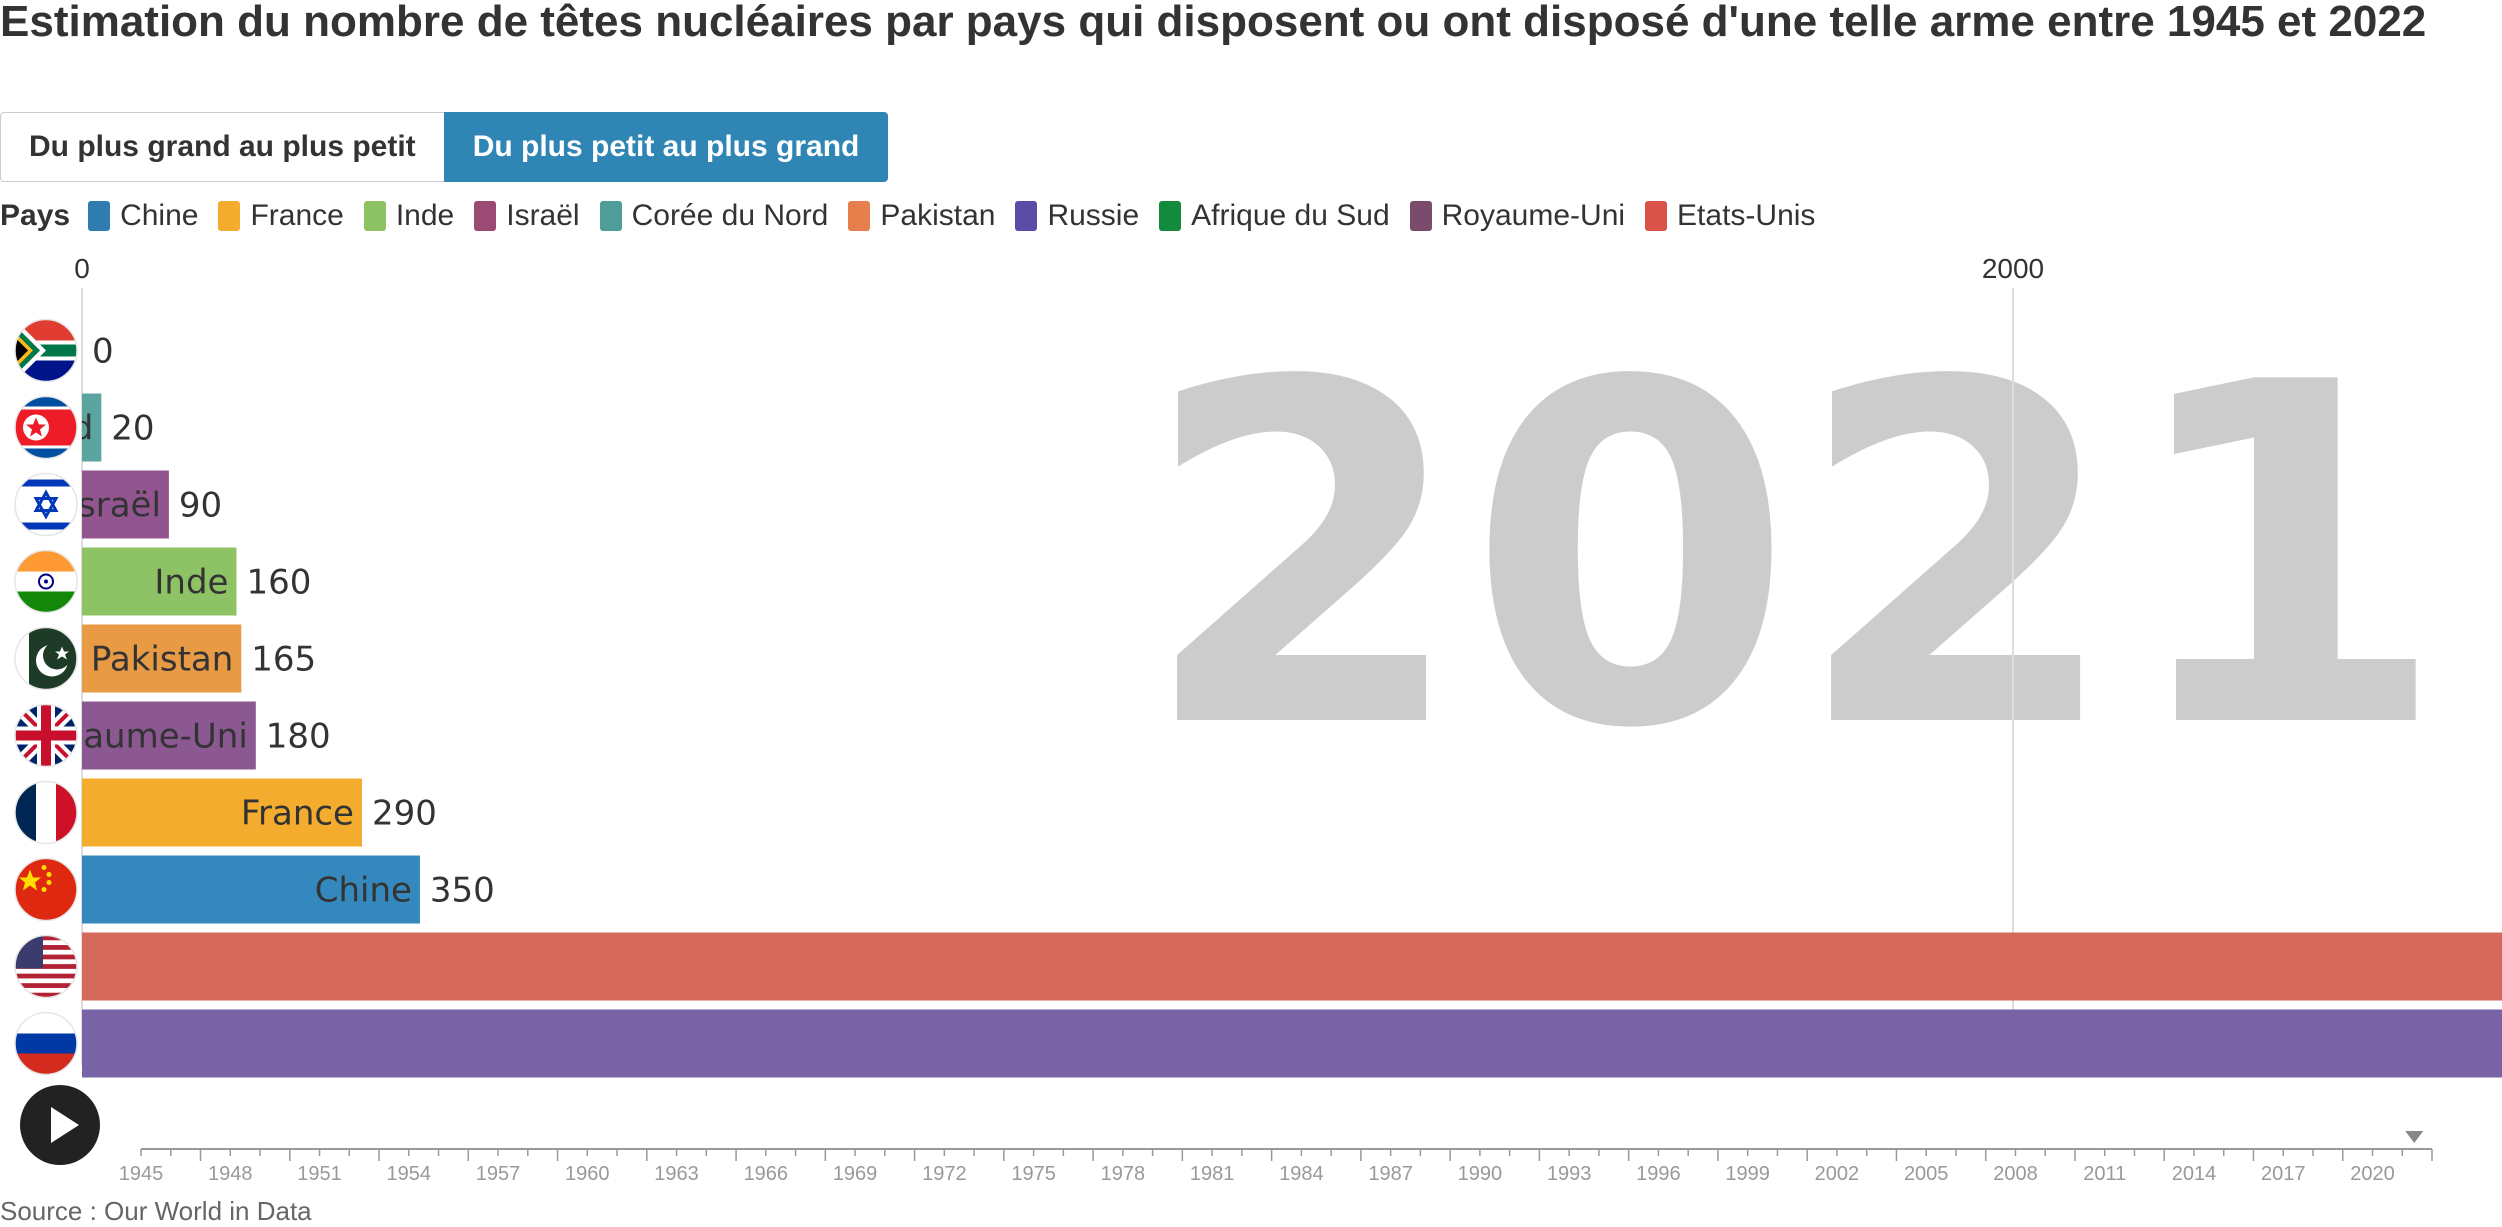  Describe the element at coordinates (114, 506) in the screenshot. I see `bar-label: Israël` at that location.